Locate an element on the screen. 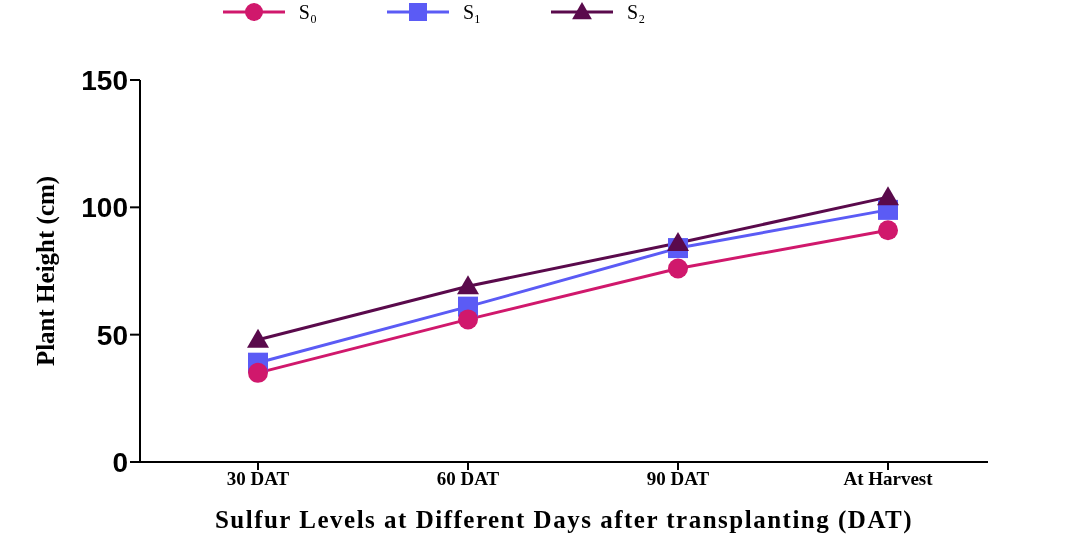 The image size is (1068, 552). legend-label: S₂ is located at coordinates (636, 12).